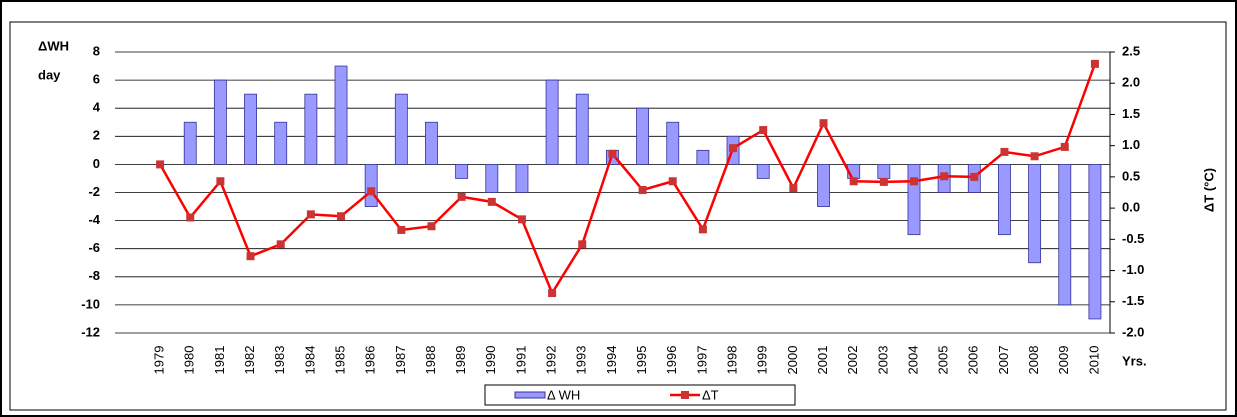 This screenshot has height=417, width=1237. Describe the element at coordinates (530, 395) in the screenshot. I see `legend-swatch` at that location.